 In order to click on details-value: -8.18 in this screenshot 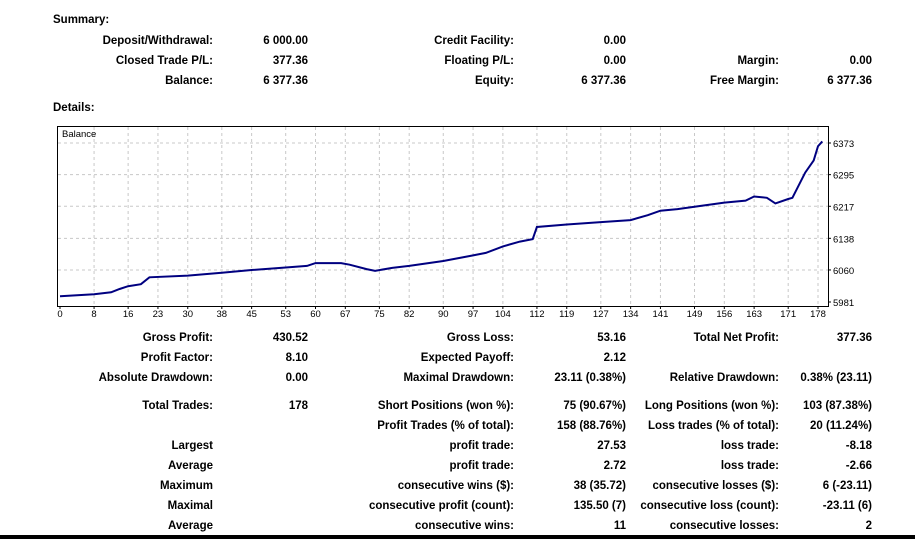, I will do `click(858, 446)`.